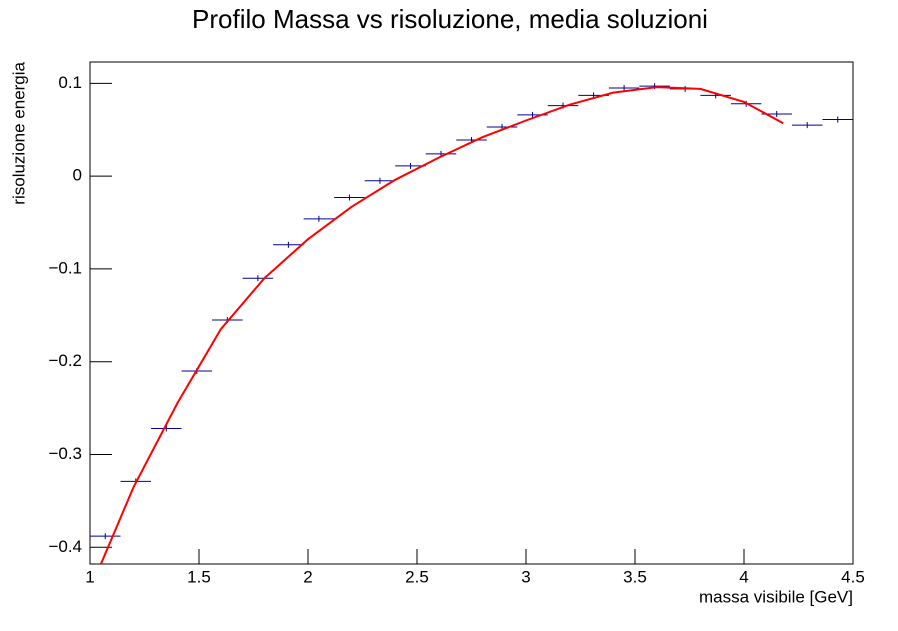 The width and height of the screenshot is (898, 631). Describe the element at coordinates (65, 546) in the screenshot. I see `y-tick-label: −0.4` at that location.